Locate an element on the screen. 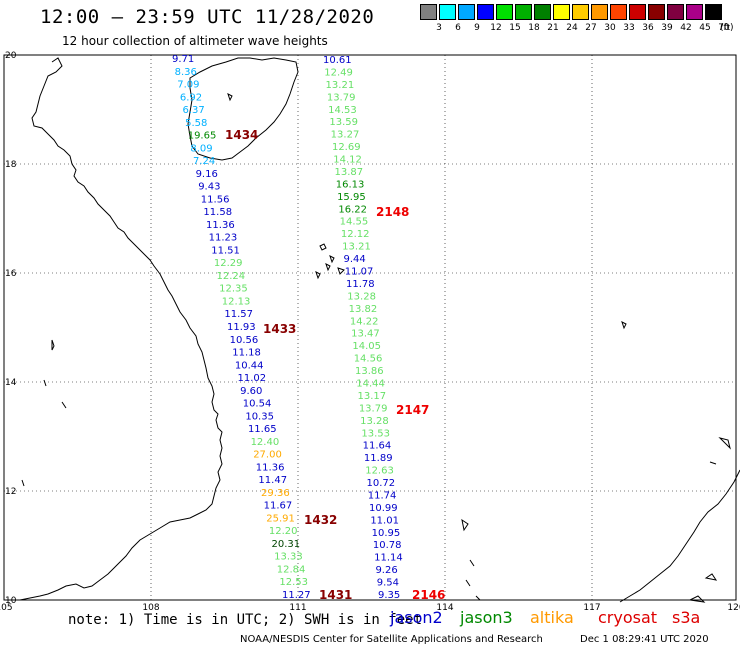 This screenshot has height=650, width=740. hainan-coastline is located at coordinates (243, 109).